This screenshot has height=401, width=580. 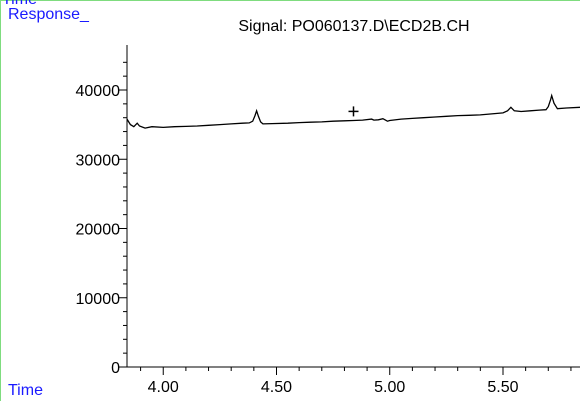 I want to click on x-tick-label: 5.50, so click(x=502, y=387).